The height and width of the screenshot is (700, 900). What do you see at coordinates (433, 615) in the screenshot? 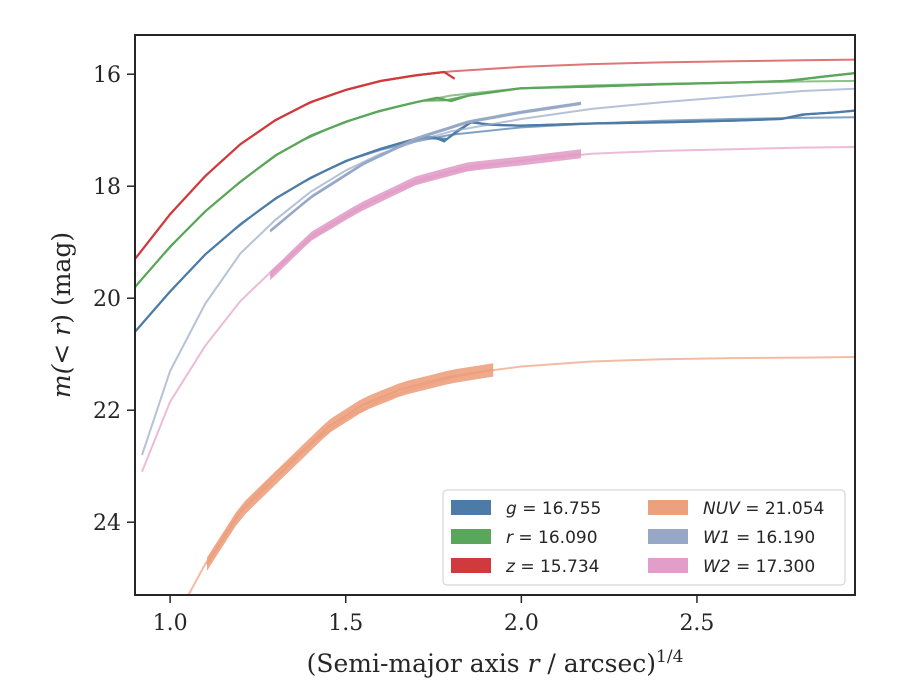
I see `x-axis: 1.0 1.5 2.0 2.5` at bounding box center [433, 615].